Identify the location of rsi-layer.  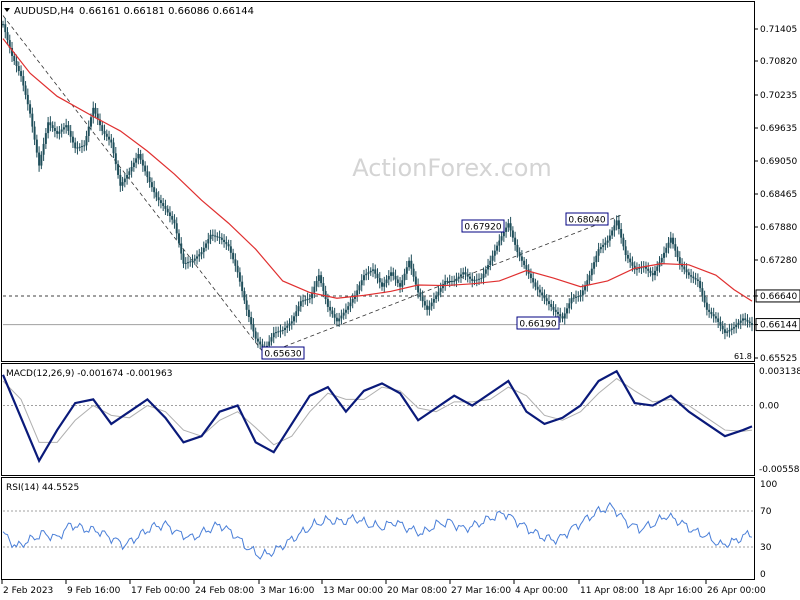
(378, 530).